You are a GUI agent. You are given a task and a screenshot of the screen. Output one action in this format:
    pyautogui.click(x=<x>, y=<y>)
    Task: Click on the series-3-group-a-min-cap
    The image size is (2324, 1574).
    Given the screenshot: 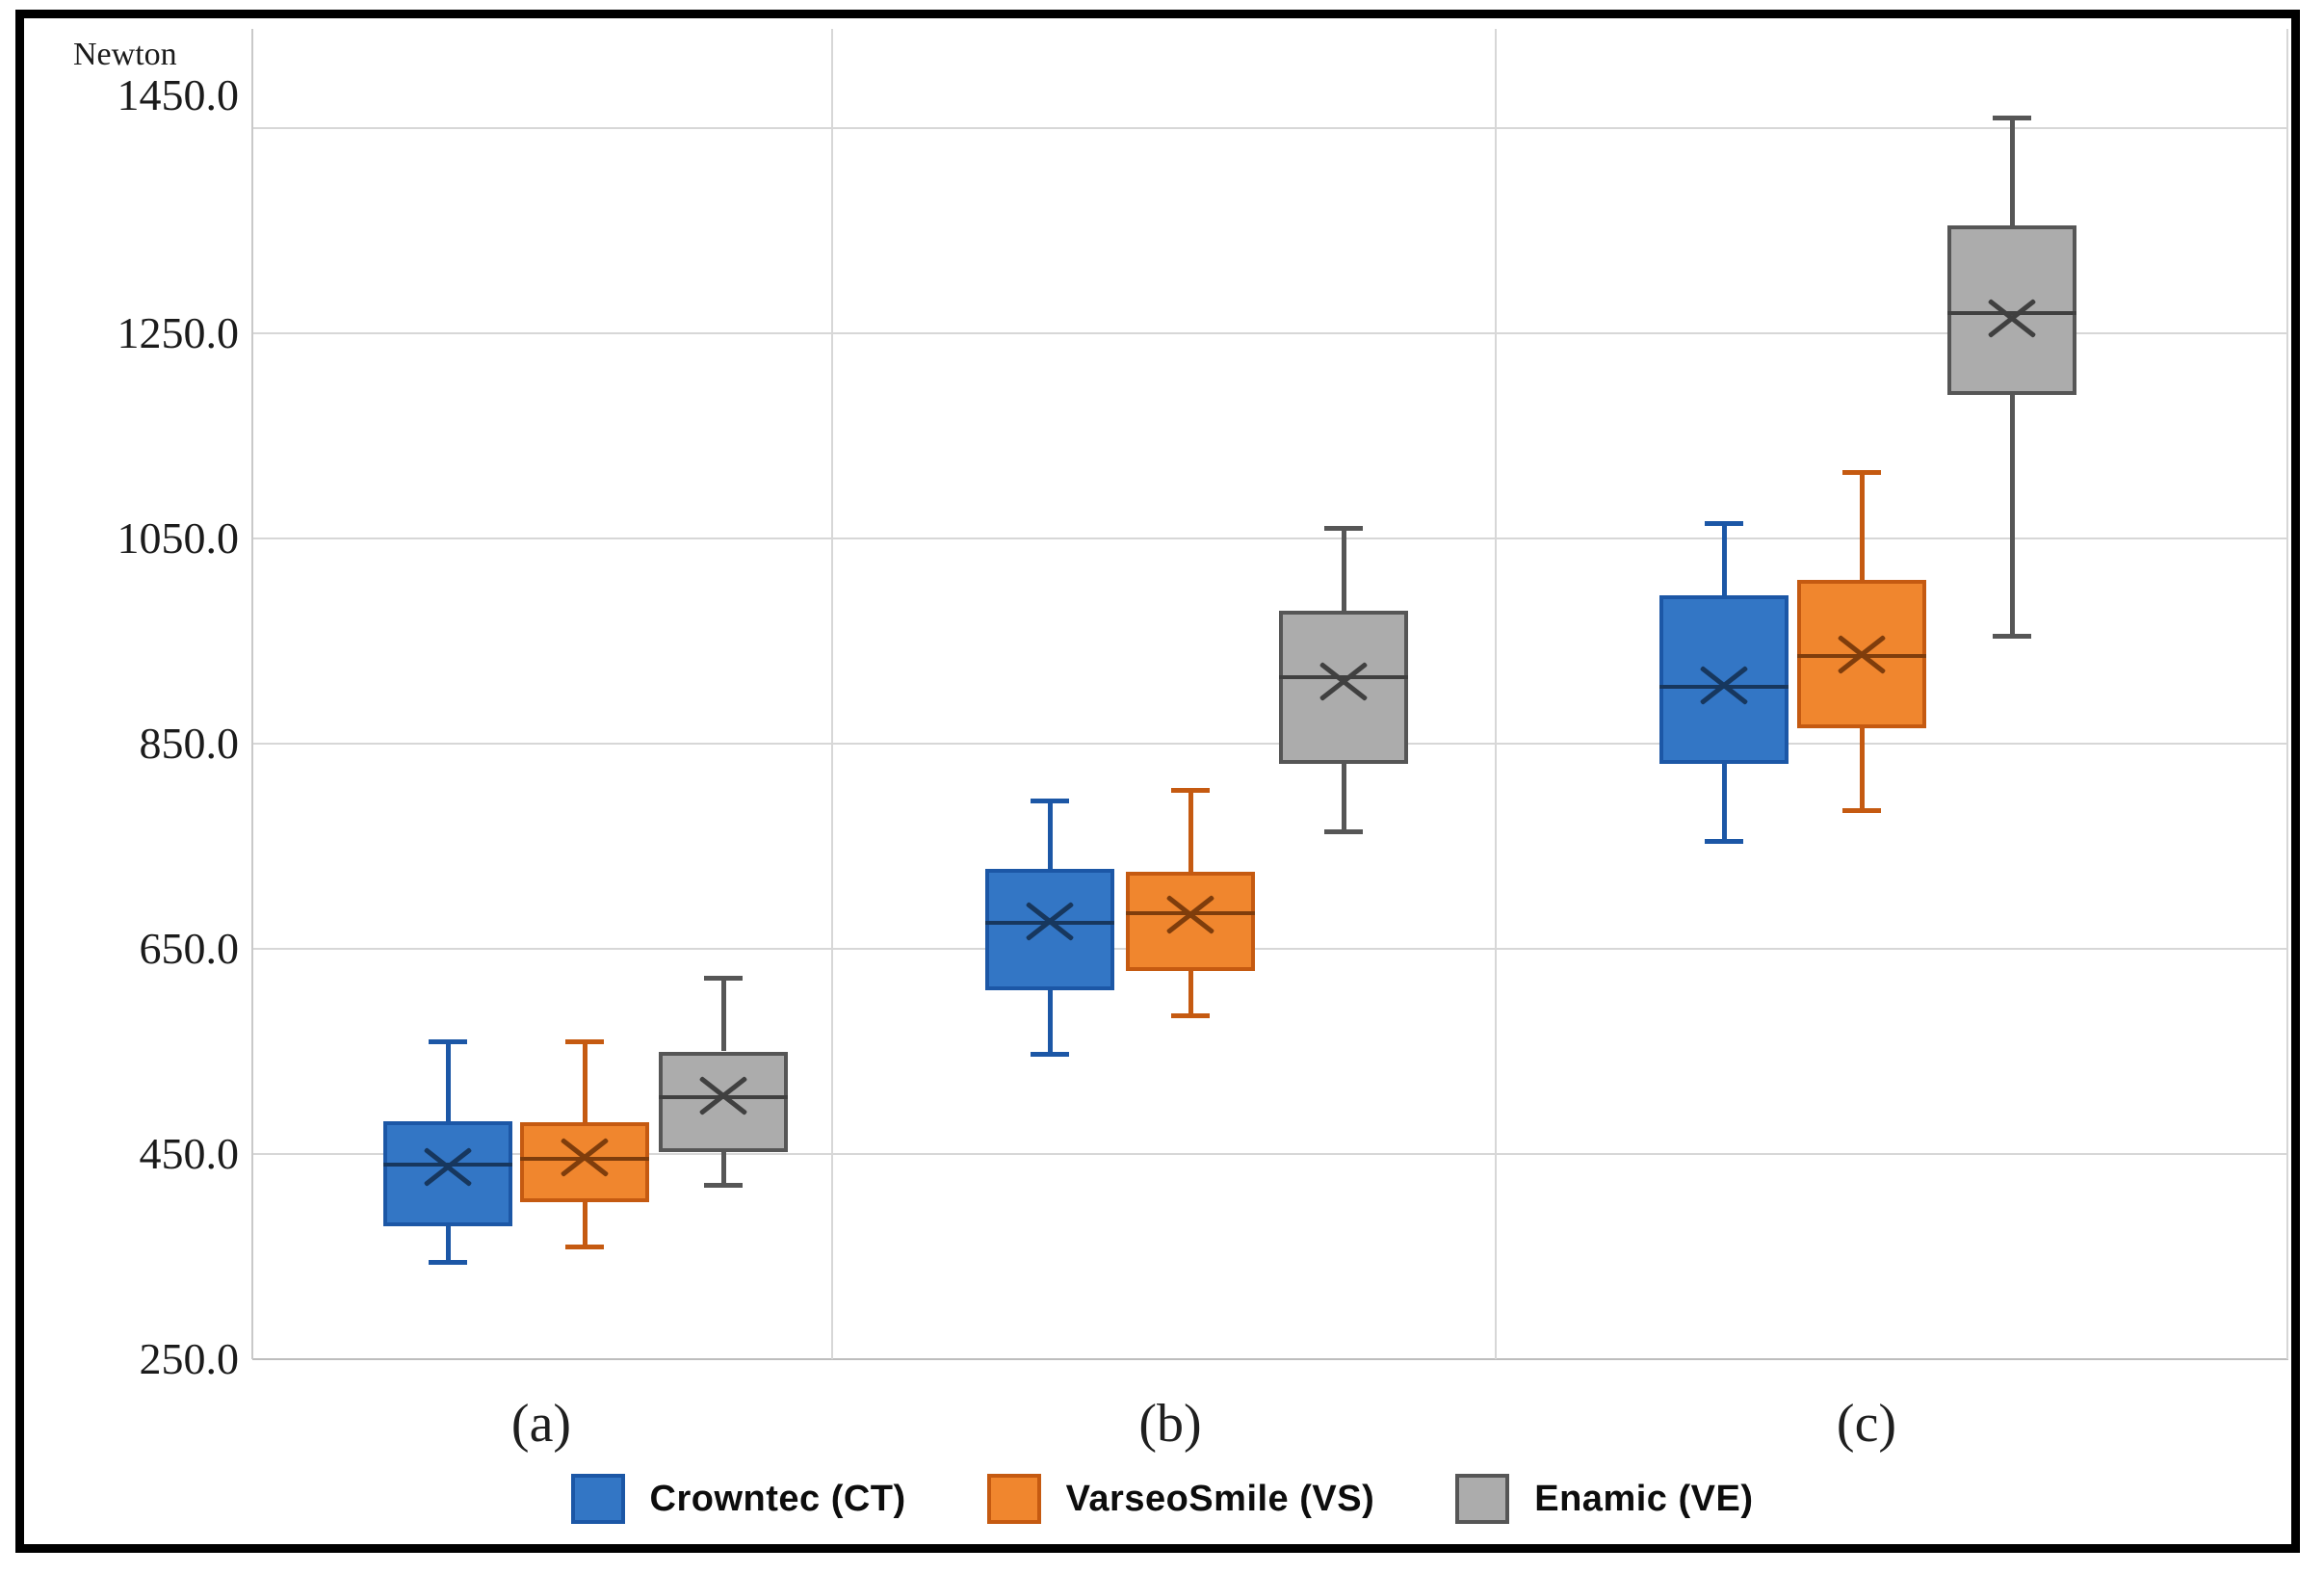 What is the action you would take?
    pyautogui.click(x=723, y=1185)
    